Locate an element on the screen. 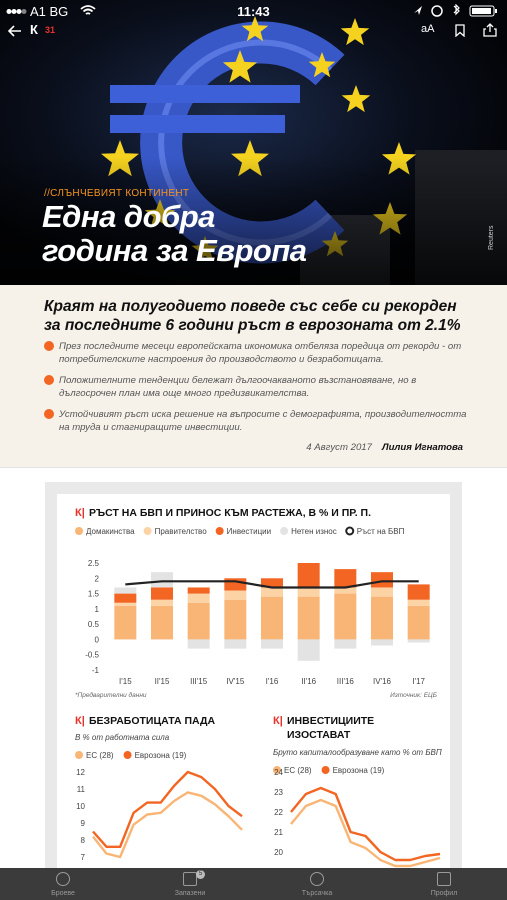 This screenshot has width=507, height=900. font-size-button: aA is located at coordinates (428, 29).